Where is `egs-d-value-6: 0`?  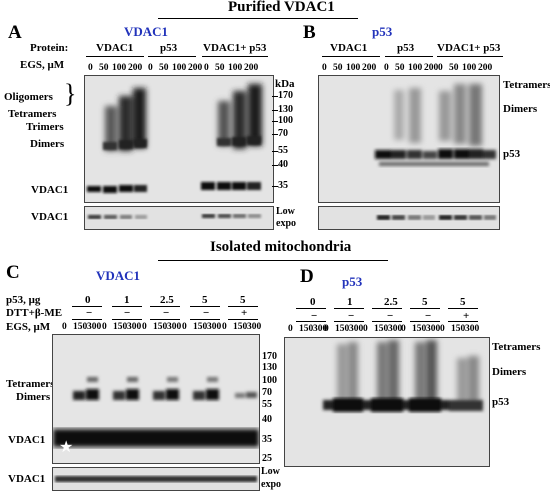 egs-d-value-6: 0 is located at coordinates (365, 329).